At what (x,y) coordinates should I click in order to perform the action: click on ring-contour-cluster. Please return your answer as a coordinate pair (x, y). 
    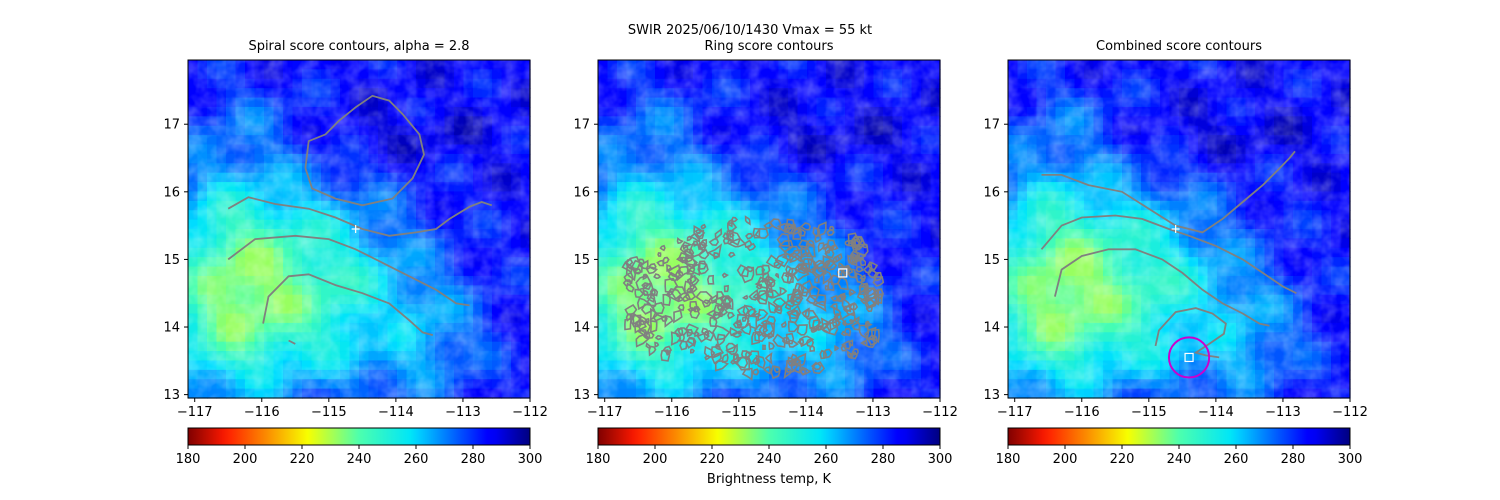
    Looking at the image, I should click on (753, 298).